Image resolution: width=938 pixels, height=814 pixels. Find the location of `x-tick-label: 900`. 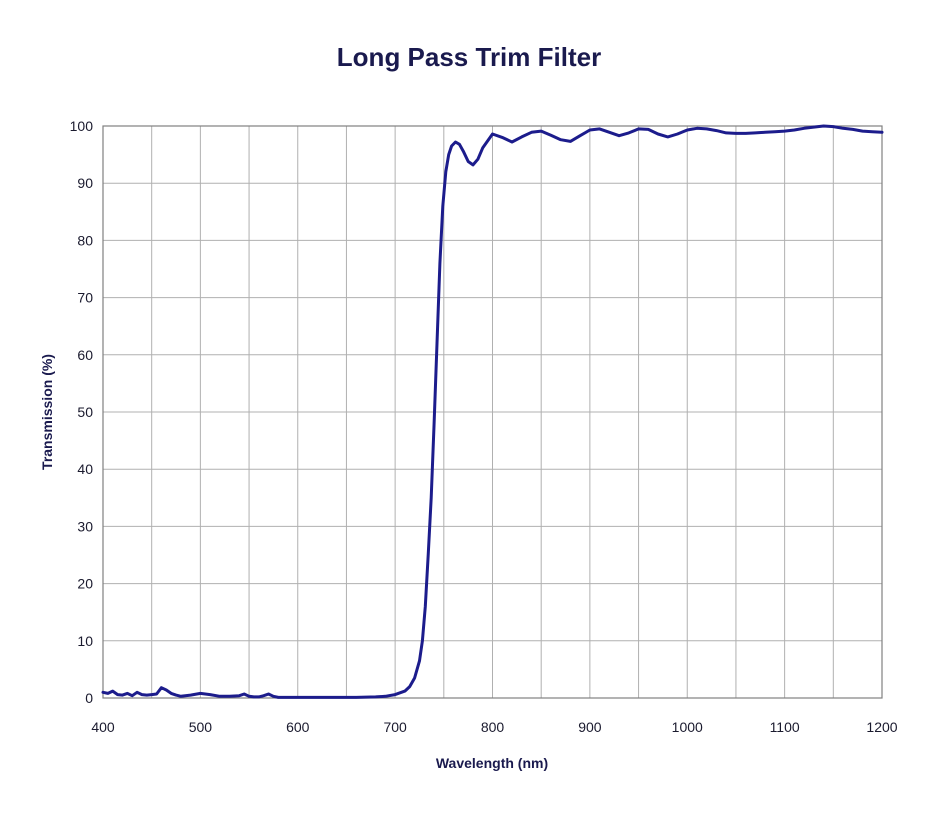

x-tick-label: 900 is located at coordinates (590, 727).